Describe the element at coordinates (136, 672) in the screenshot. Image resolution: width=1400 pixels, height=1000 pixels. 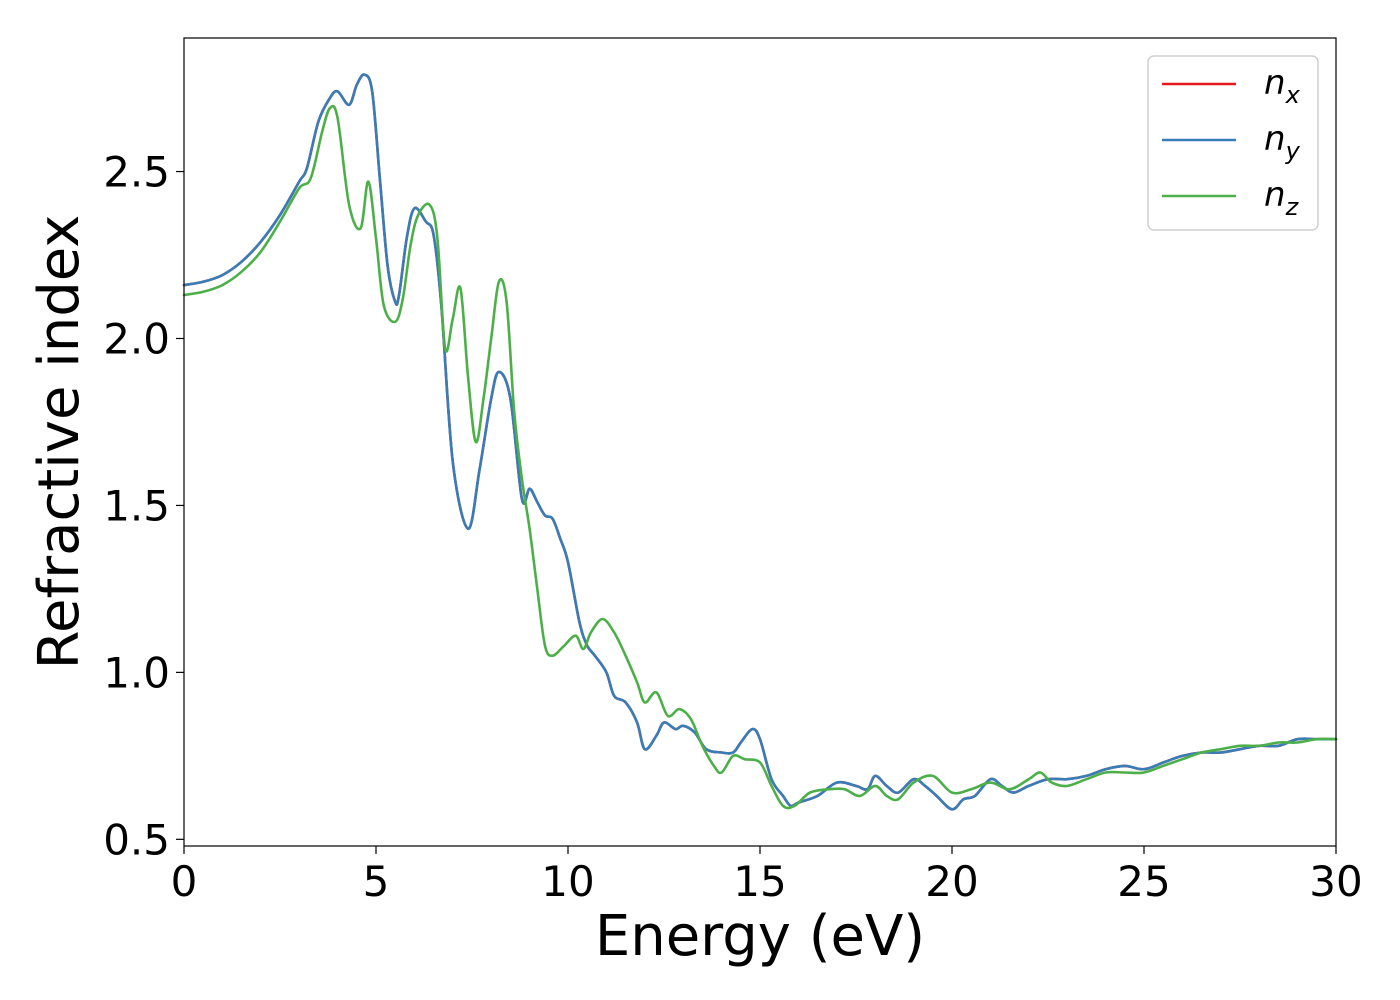
I see `y-tick-label: 1.0` at that location.